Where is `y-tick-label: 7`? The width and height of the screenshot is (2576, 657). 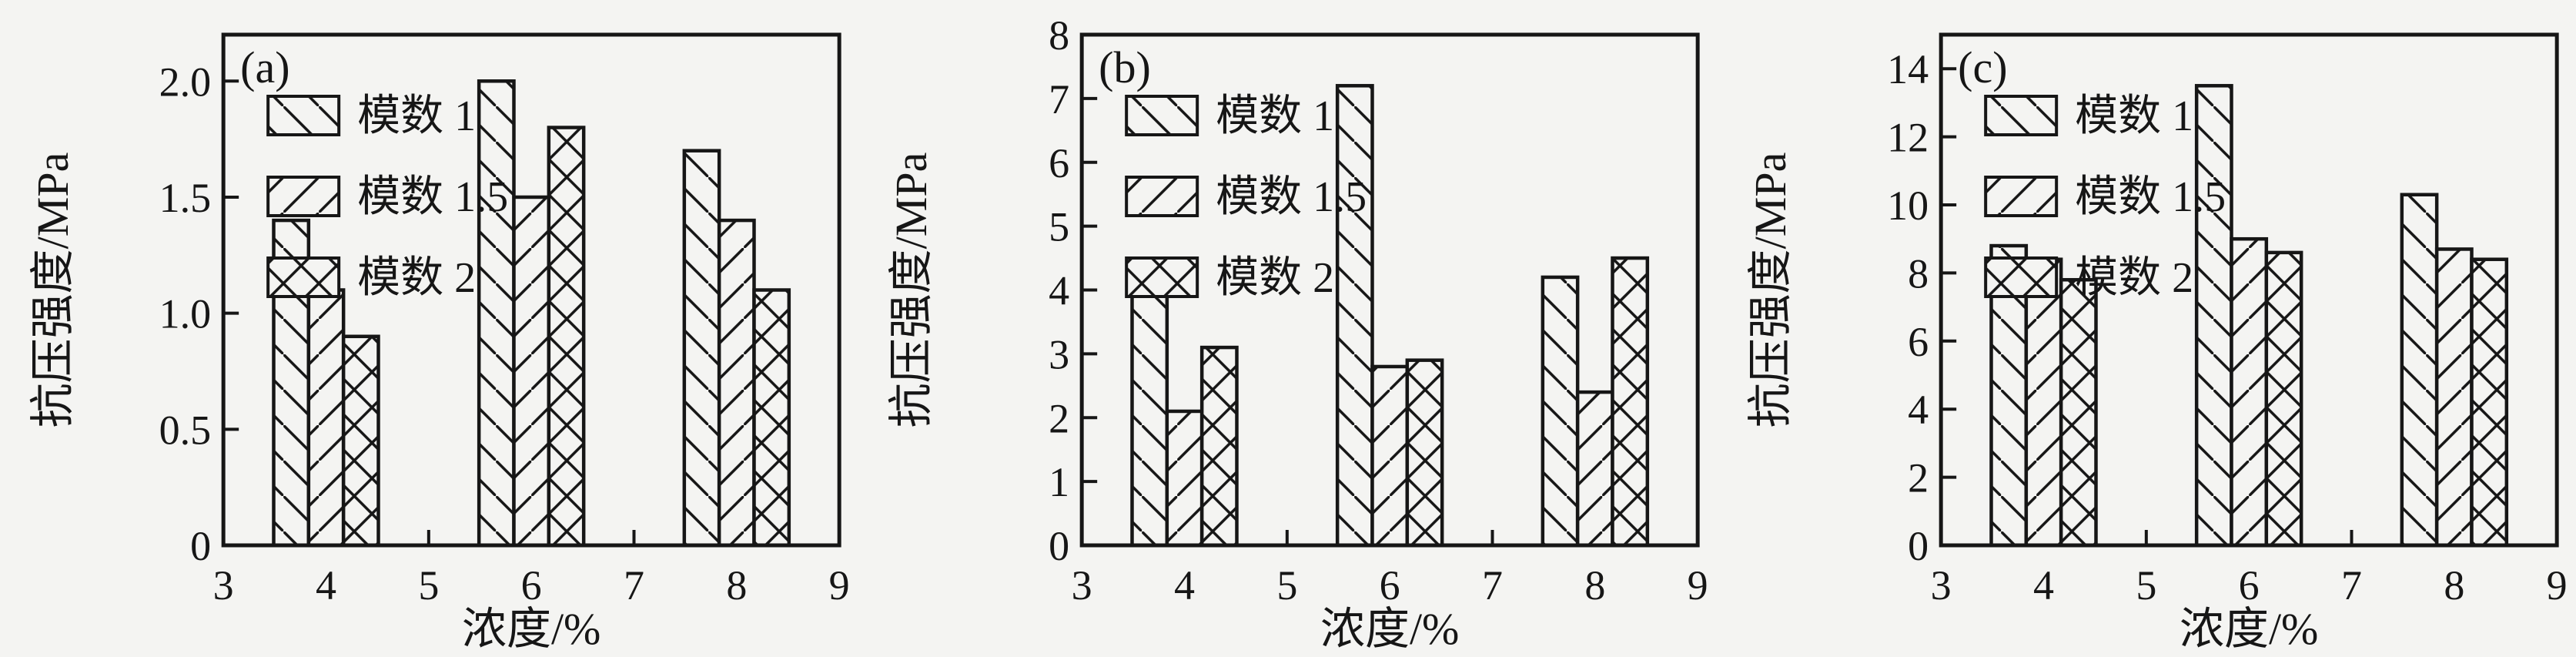 y-tick-label: 7 is located at coordinates (1059, 99).